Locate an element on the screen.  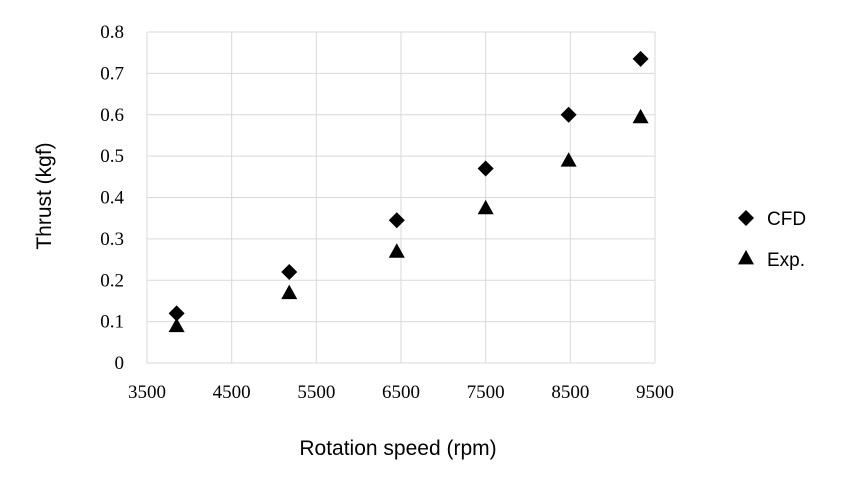
y-tick-label: 0.5 is located at coordinates (112, 156).